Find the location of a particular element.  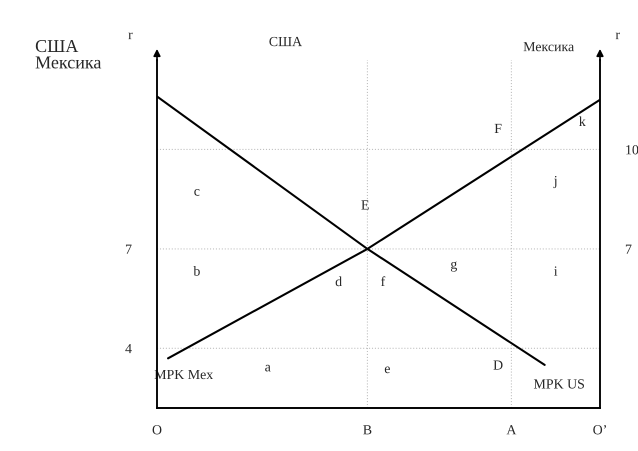

annotation: E is located at coordinates (365, 205).